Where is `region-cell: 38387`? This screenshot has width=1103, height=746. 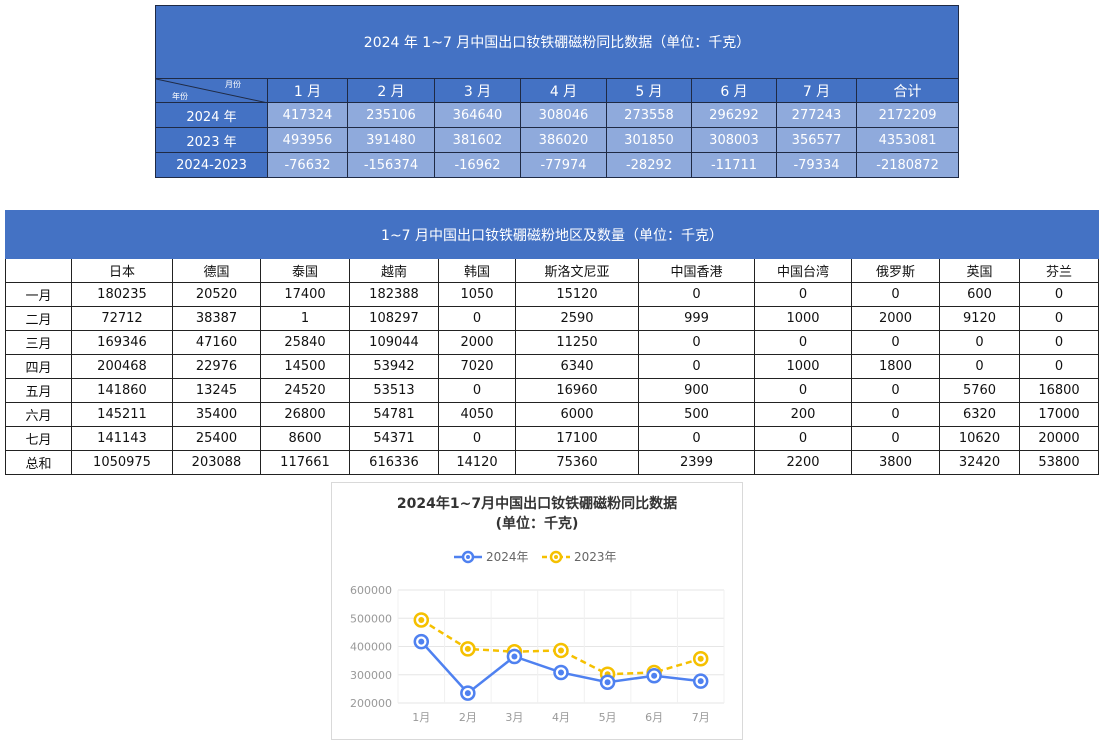
region-cell: 38387 is located at coordinates (216, 318).